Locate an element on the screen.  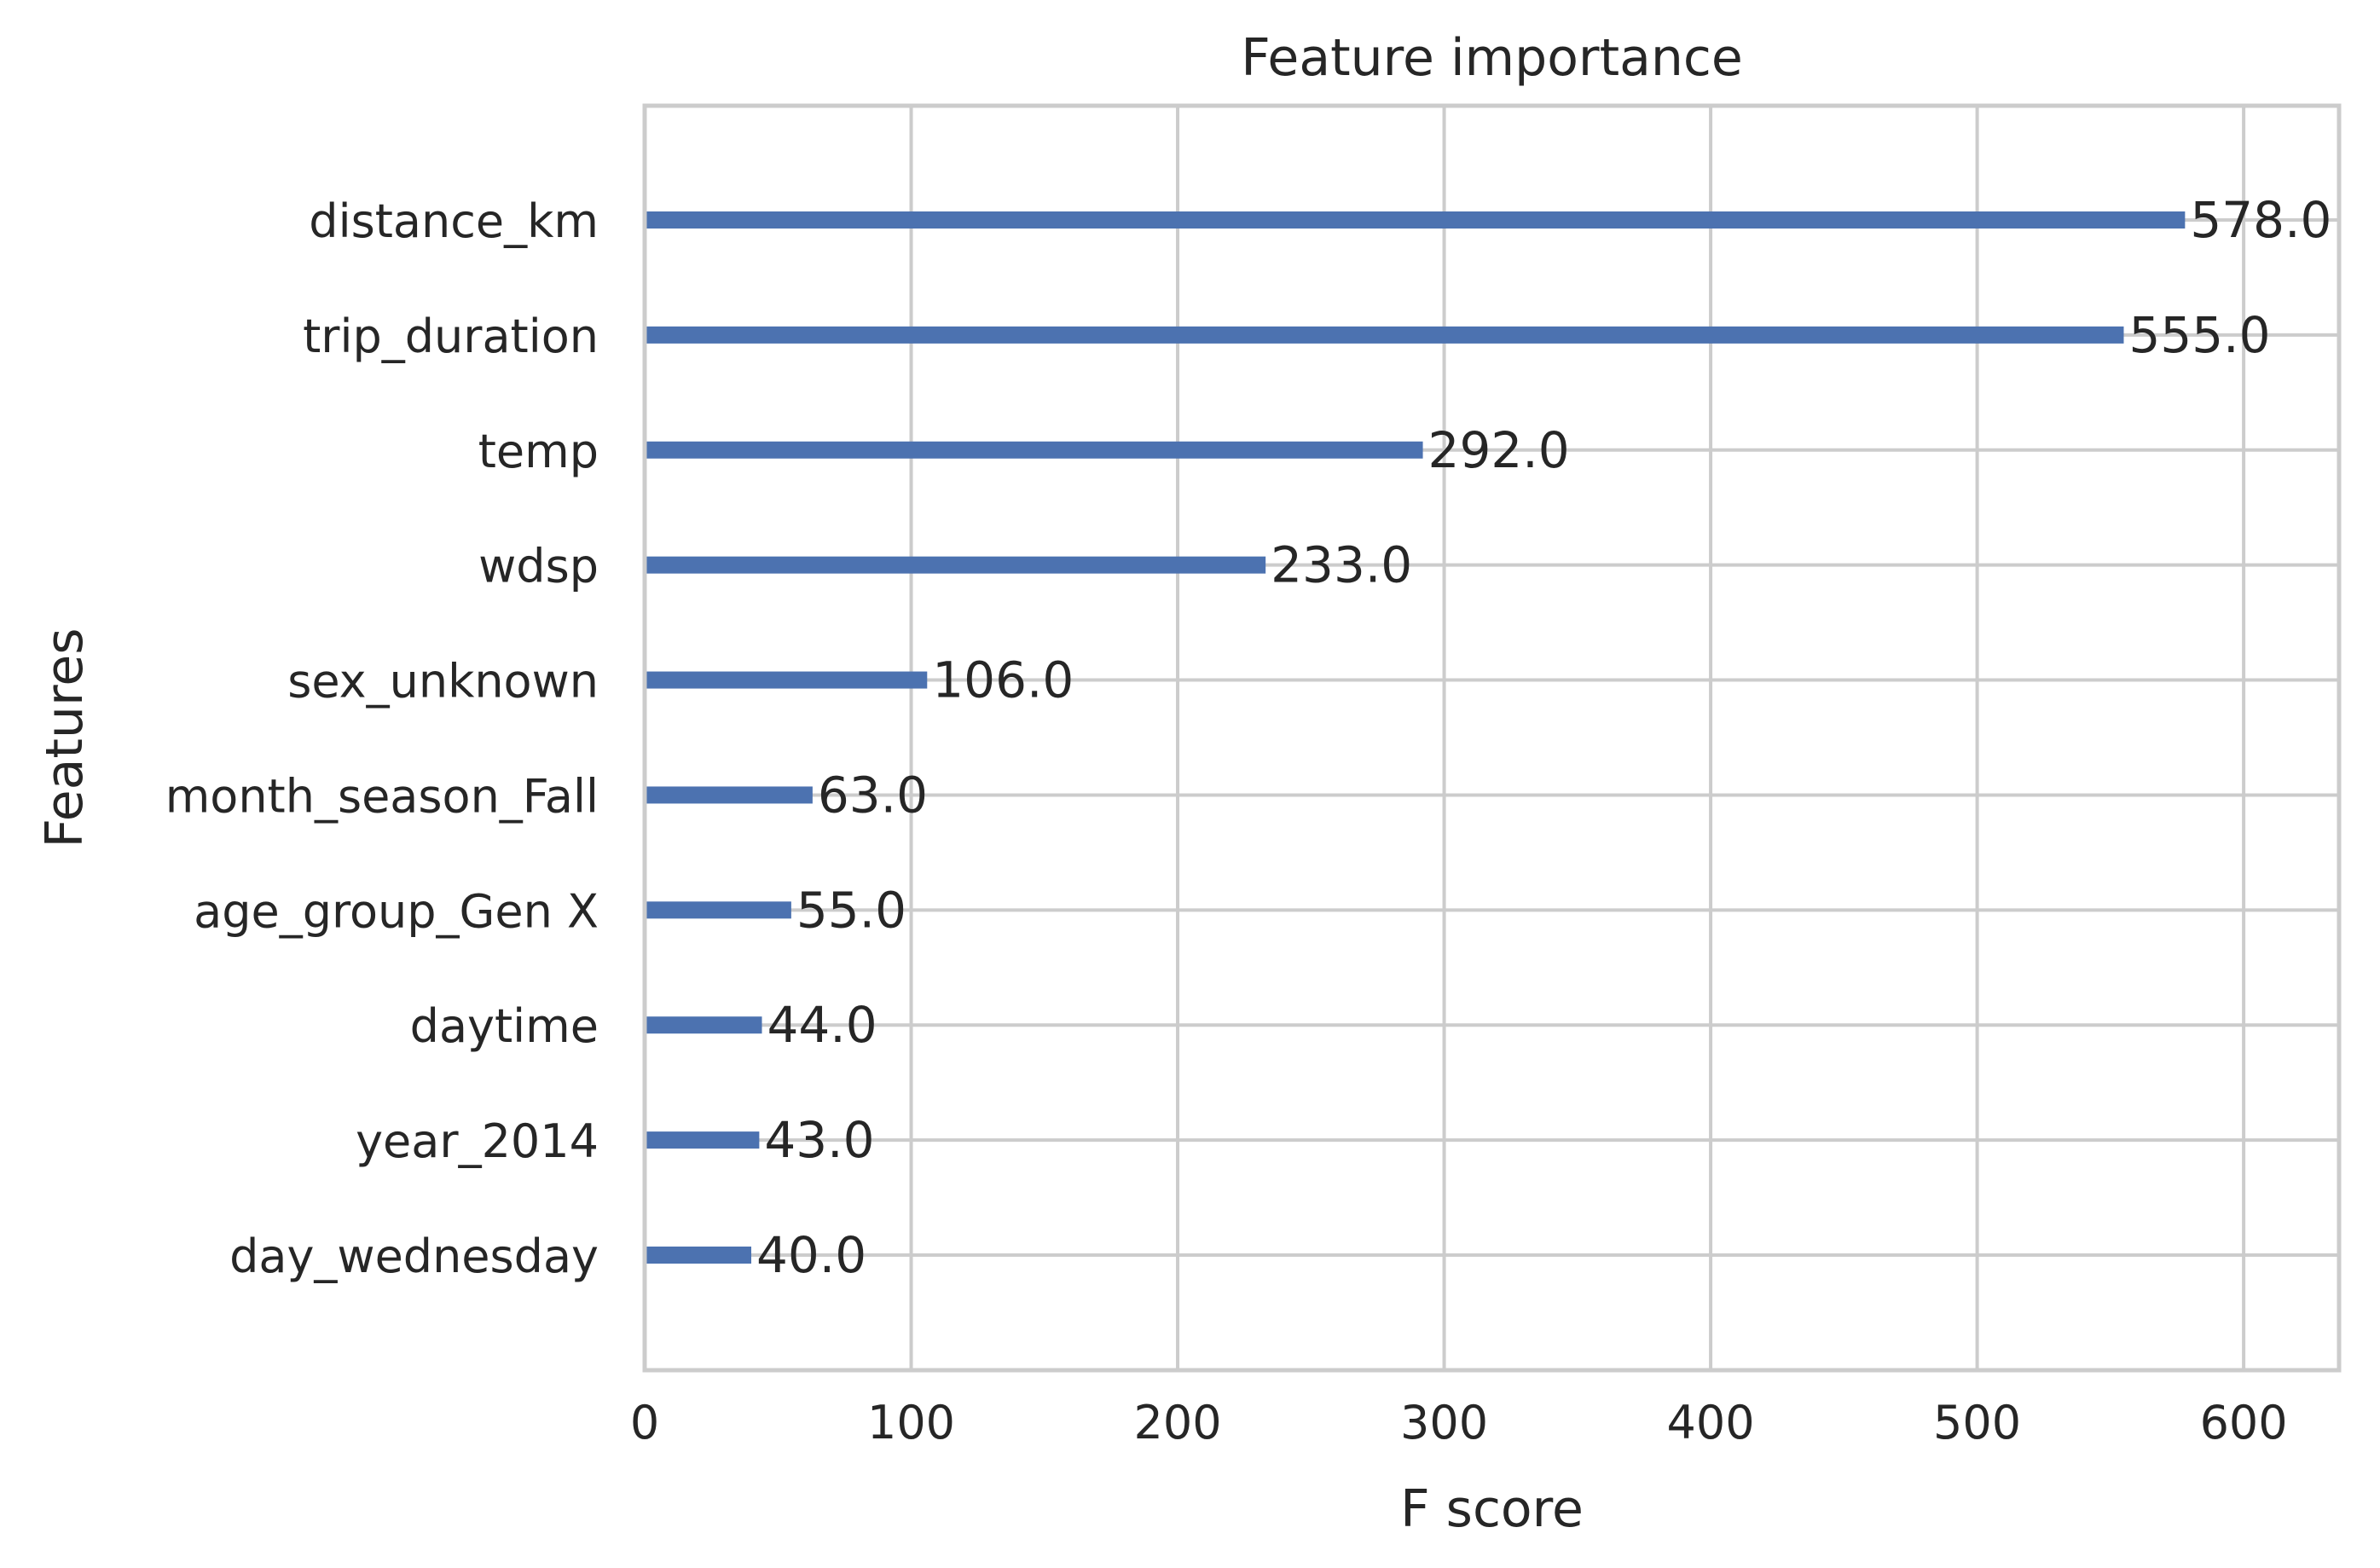
x-axis-ticks: 0 100 200 300 400 500 600 is located at coordinates (1459, 1422).